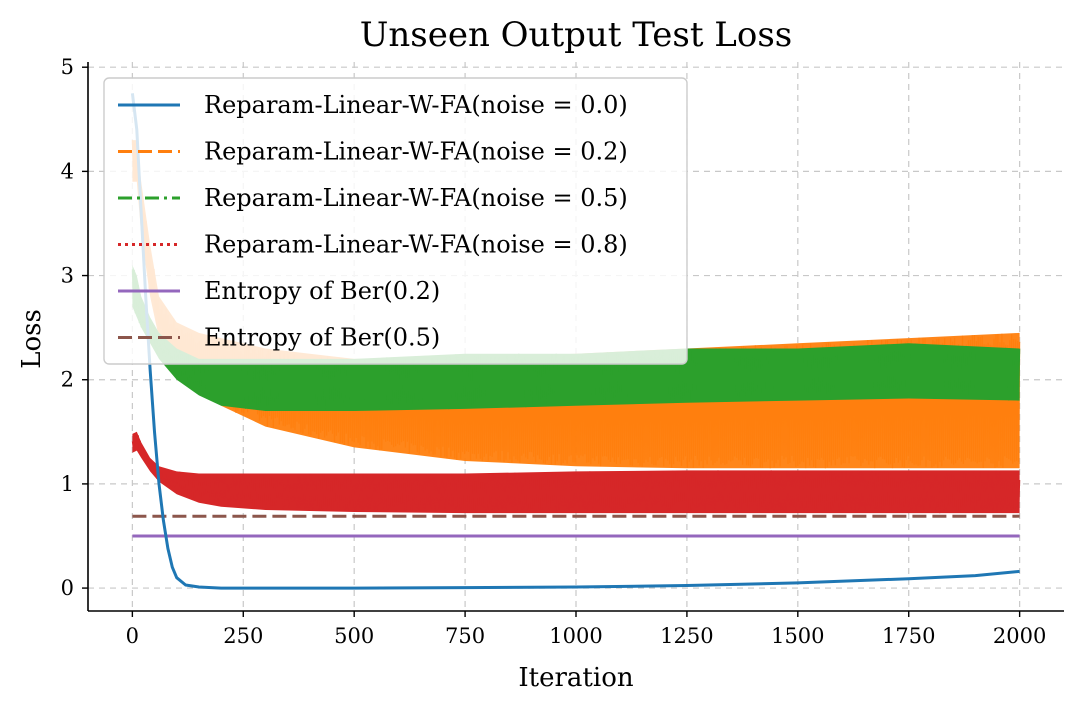  I want to click on legend-label: Entropy of Ber(0.2), so click(322, 291).